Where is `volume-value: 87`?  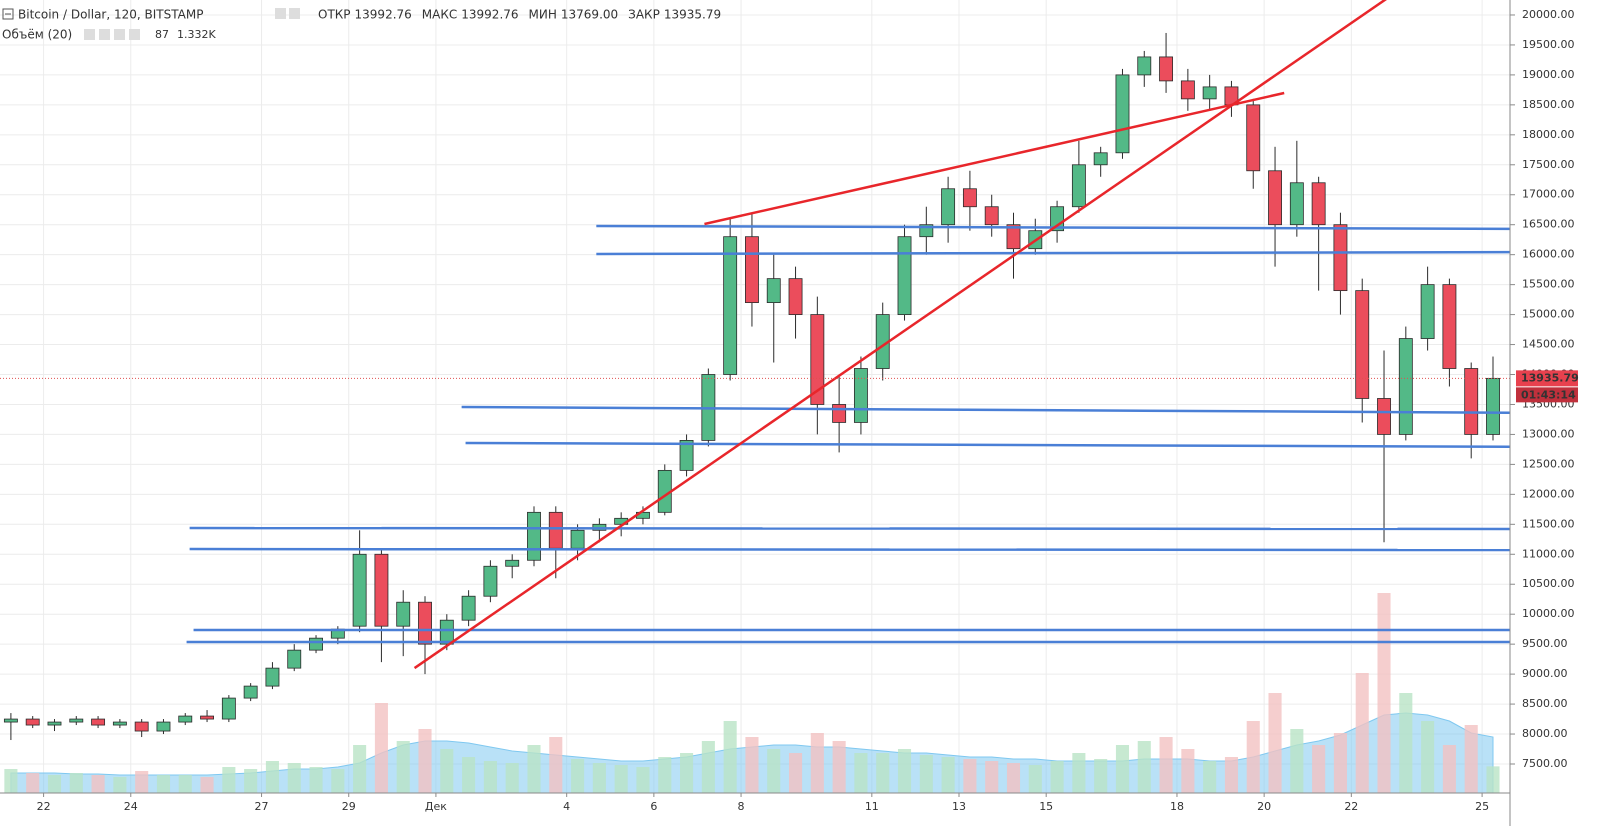 volume-value: 87 is located at coordinates (162, 34).